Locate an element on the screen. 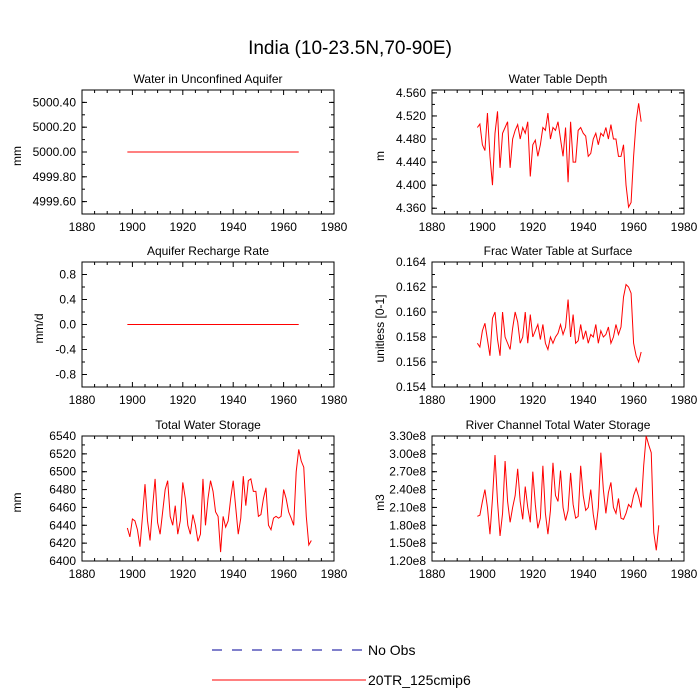  y-tick-label: 4.400 is located at coordinates (411, 185).